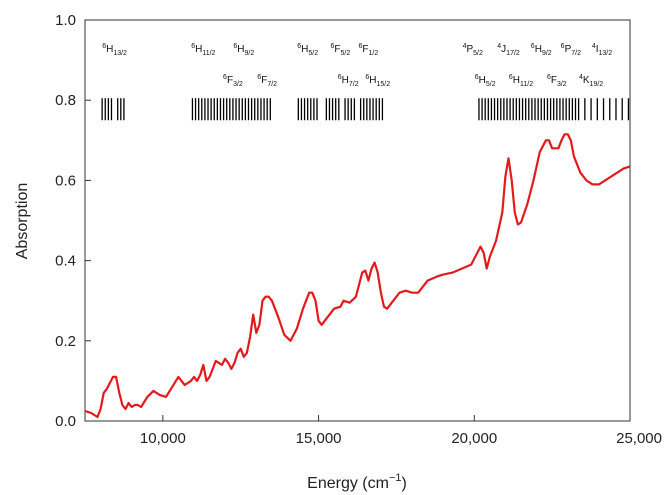  I want to click on y-axis: 0.0 0.2 0.4 0.6 0.8 1.0, so click(73, 221).